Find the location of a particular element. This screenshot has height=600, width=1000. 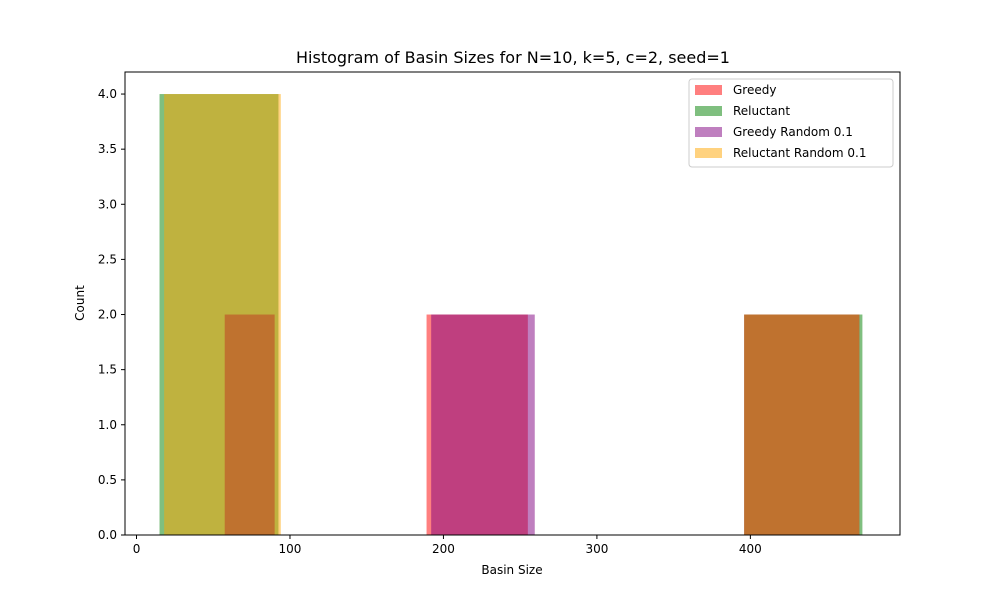

x-tick-label: 200 is located at coordinates (443, 549).